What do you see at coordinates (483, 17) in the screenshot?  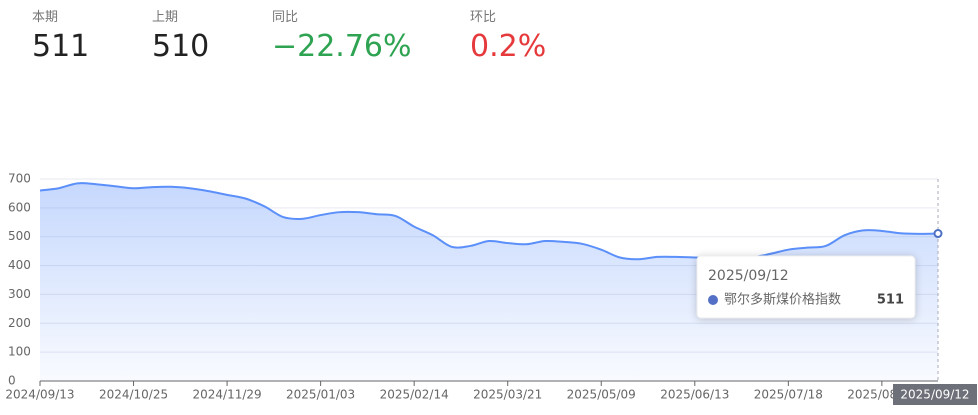 I see `stat-label: 环比` at bounding box center [483, 17].